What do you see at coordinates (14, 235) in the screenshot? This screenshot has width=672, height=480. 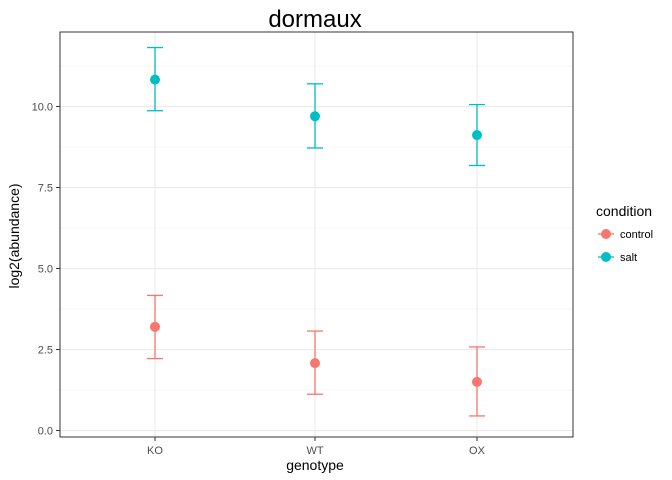 I see `y-axis-title: log2(abundance)` at bounding box center [14, 235].